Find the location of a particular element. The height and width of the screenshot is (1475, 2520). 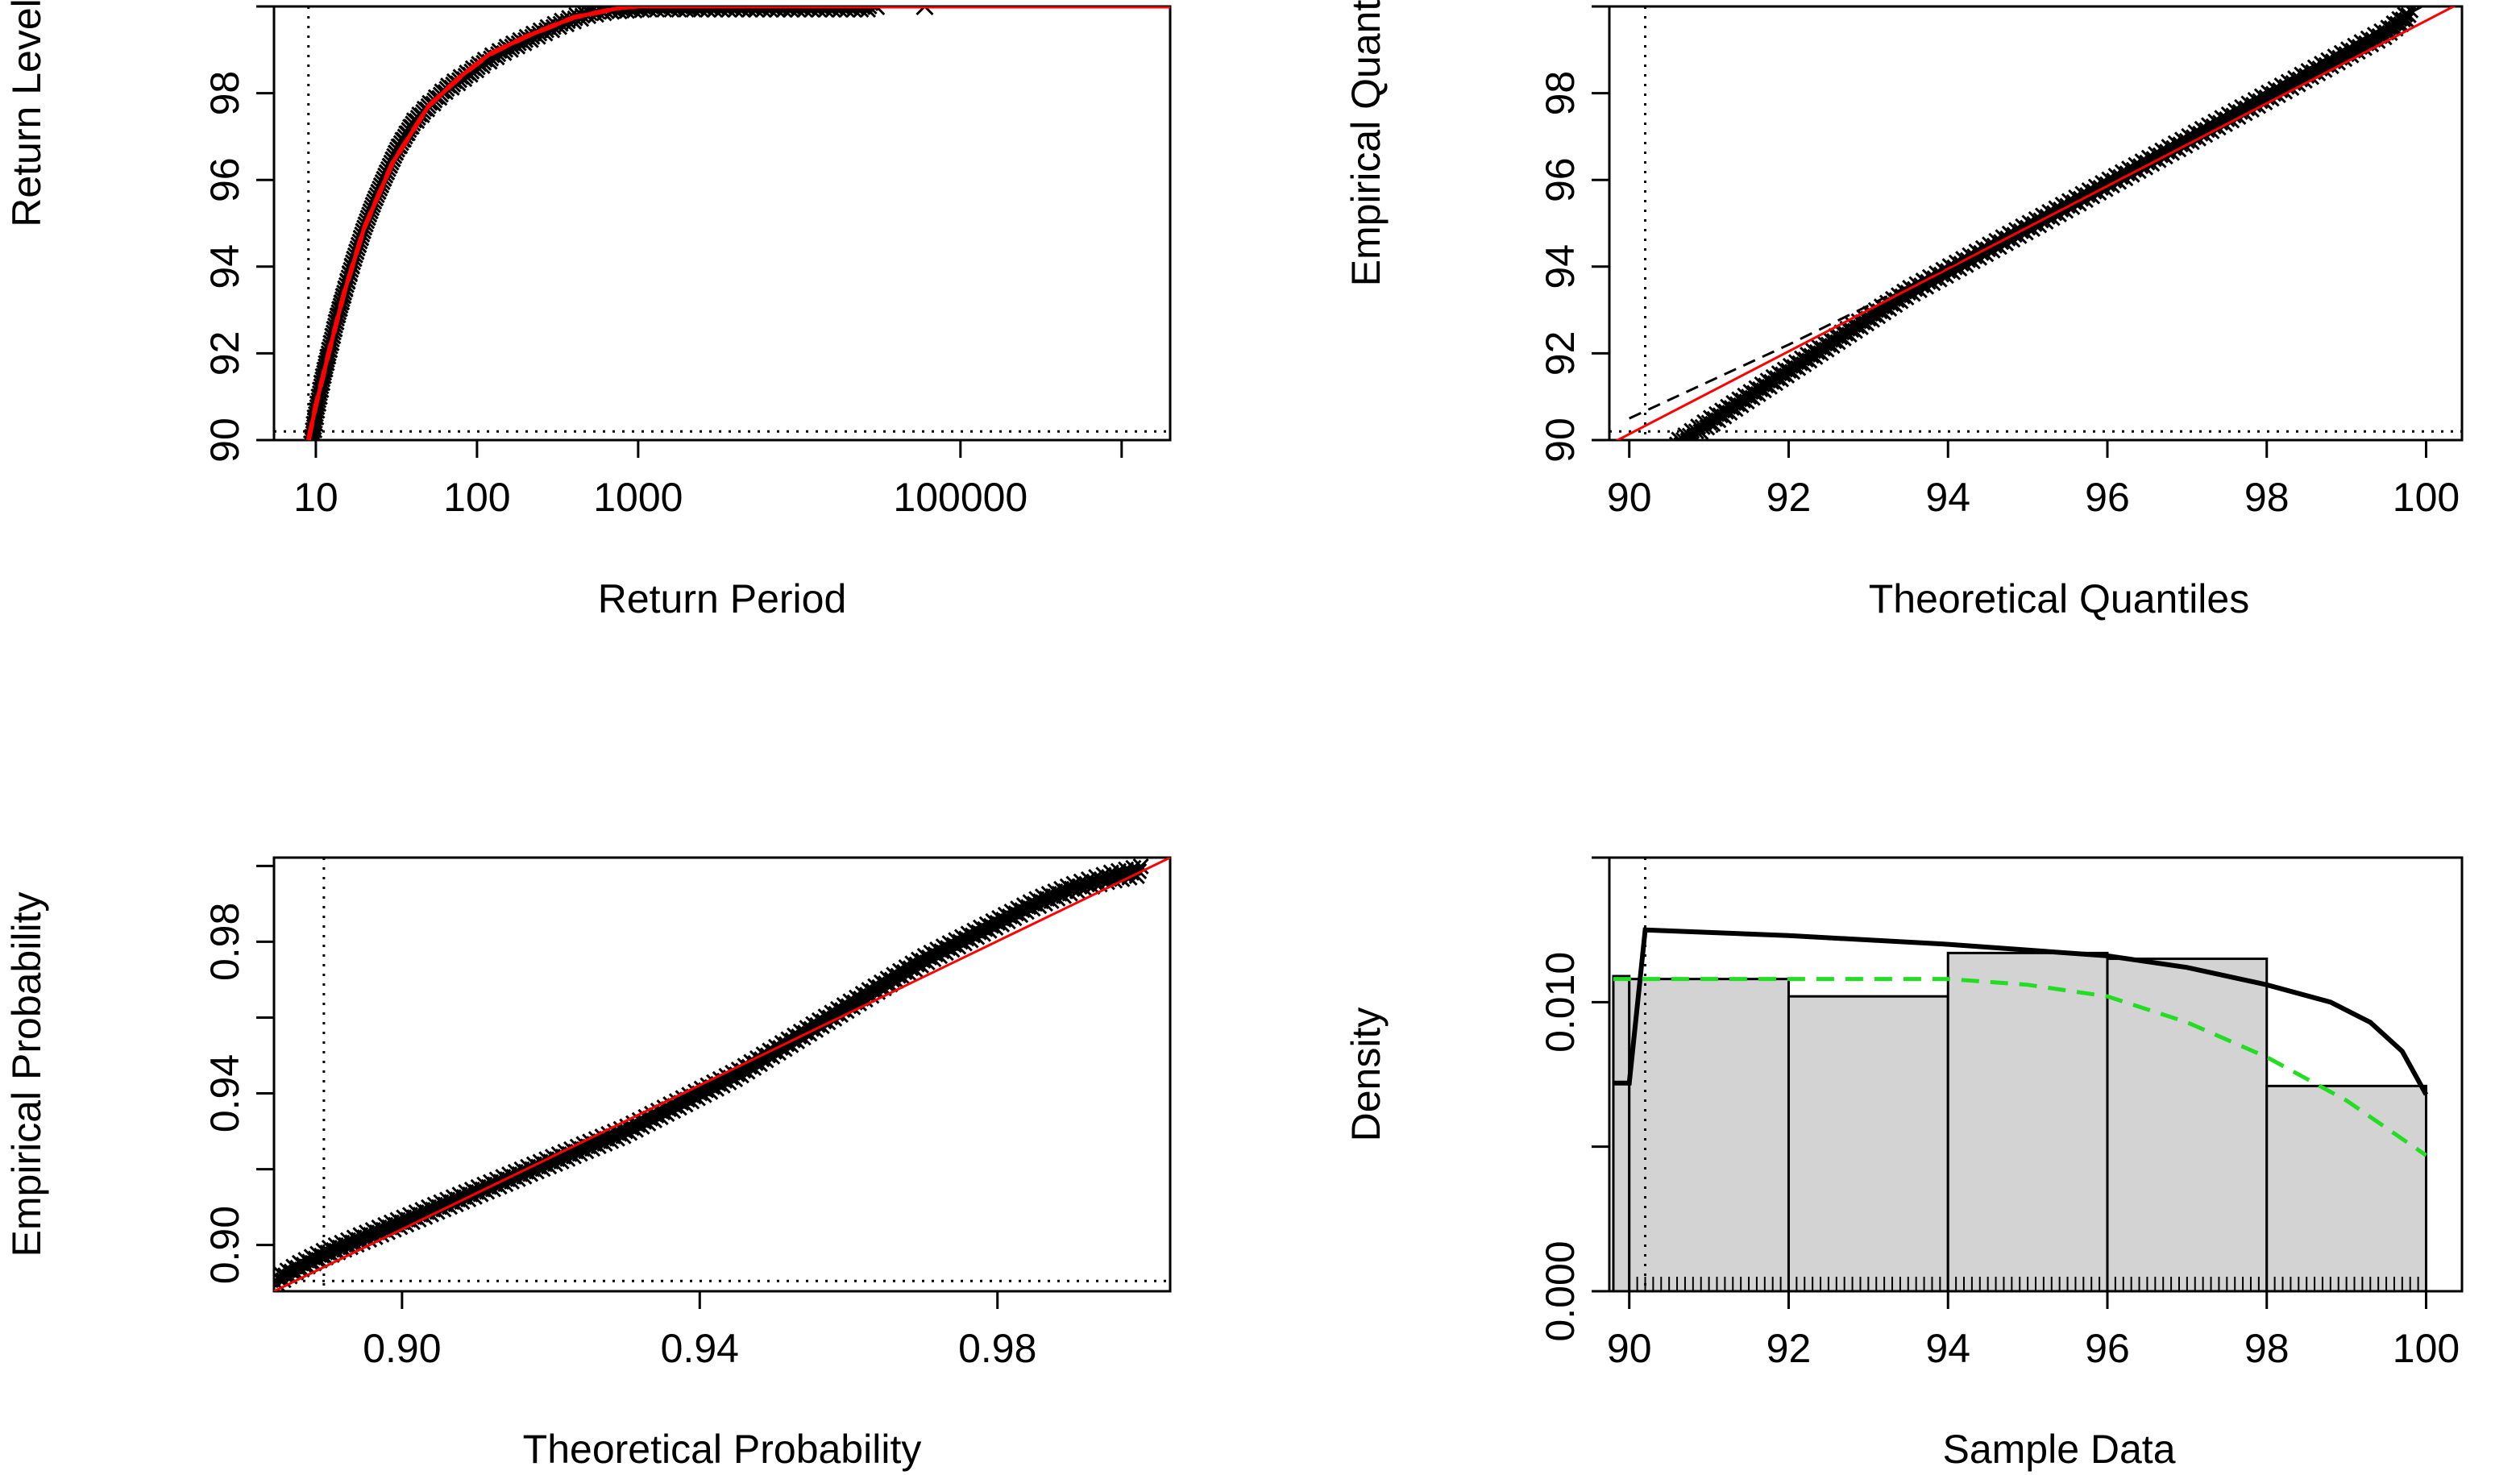

y-axis-title: Empirical Probability is located at coordinates (27, 1074).